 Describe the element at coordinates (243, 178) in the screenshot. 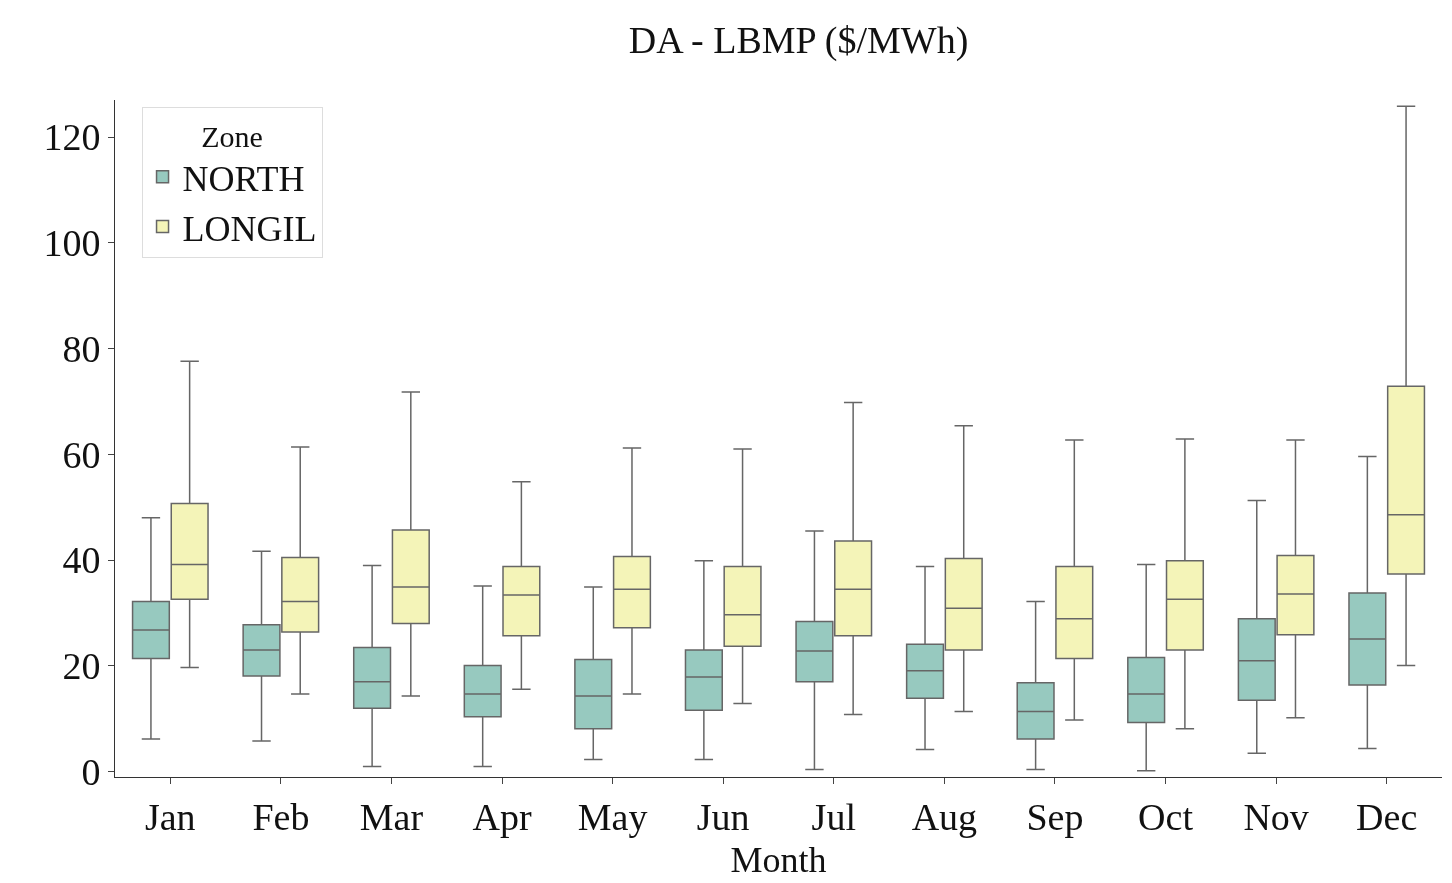

I see `legend-label: NORTH` at that location.